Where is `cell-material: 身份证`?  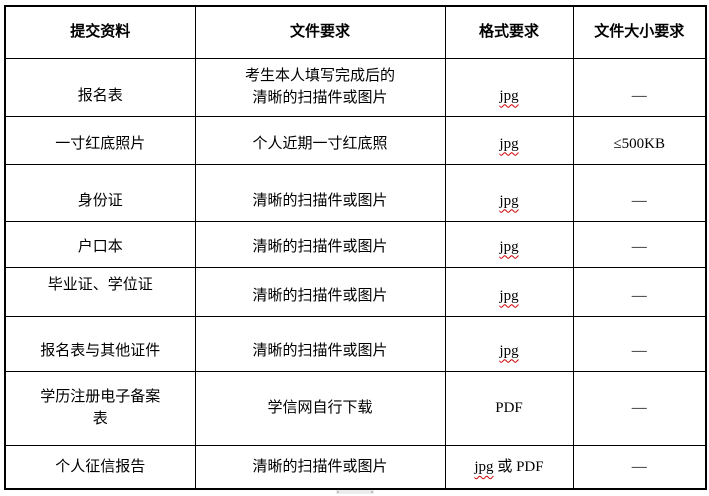 cell-material: 身份证 is located at coordinates (100, 192).